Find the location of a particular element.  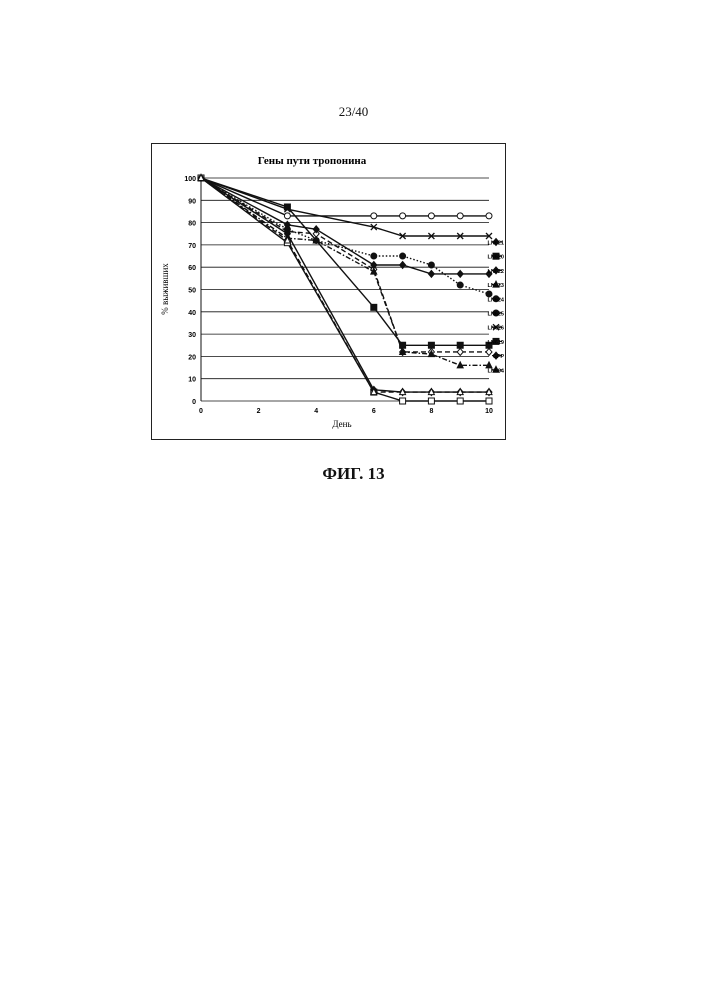

x-axis-label: День is located at coordinates (341, 424).